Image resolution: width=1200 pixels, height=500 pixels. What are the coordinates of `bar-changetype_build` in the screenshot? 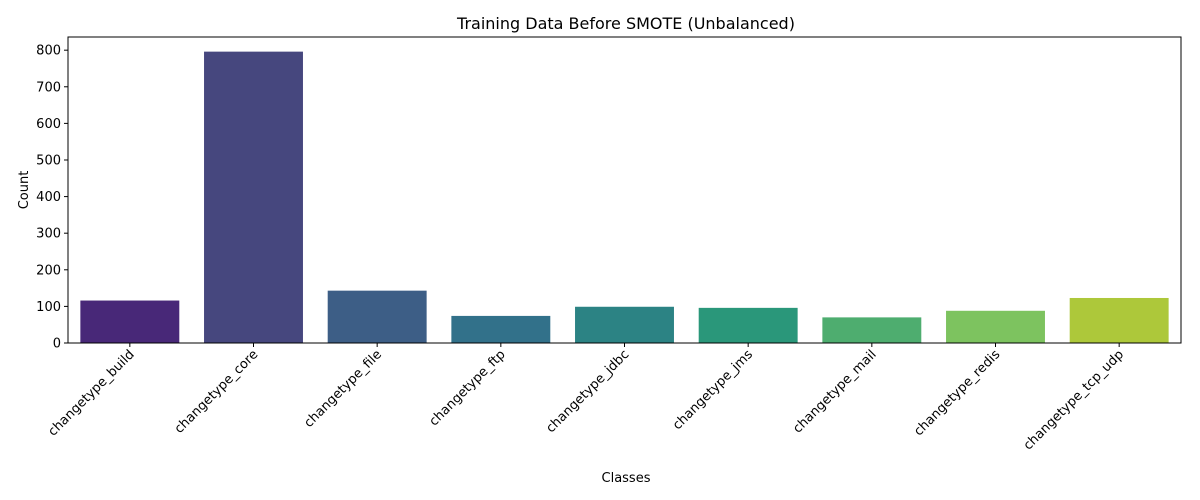 It's located at (130, 321).